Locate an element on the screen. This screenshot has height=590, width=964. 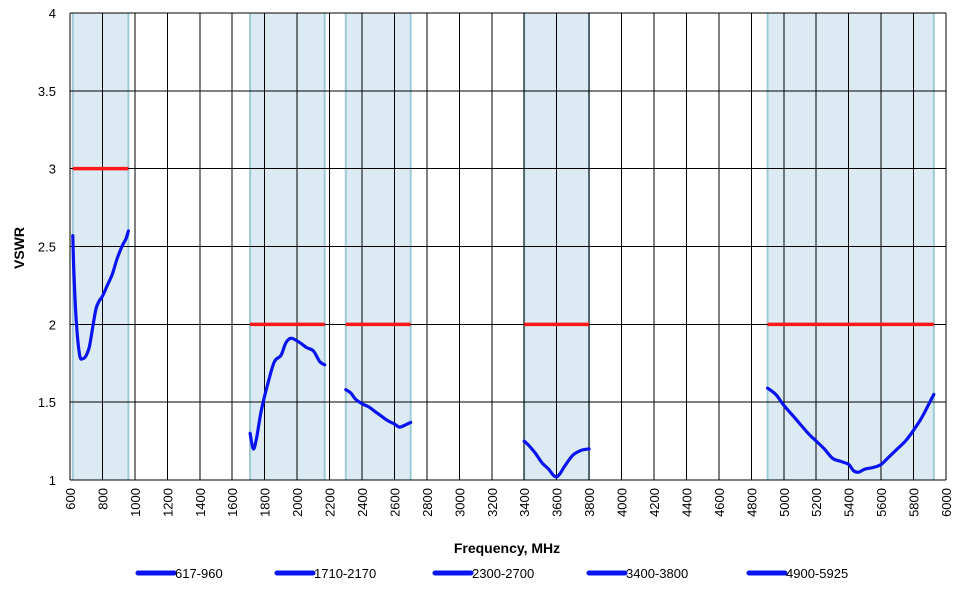
x-tick-label: 4400 is located at coordinates (686, 502).